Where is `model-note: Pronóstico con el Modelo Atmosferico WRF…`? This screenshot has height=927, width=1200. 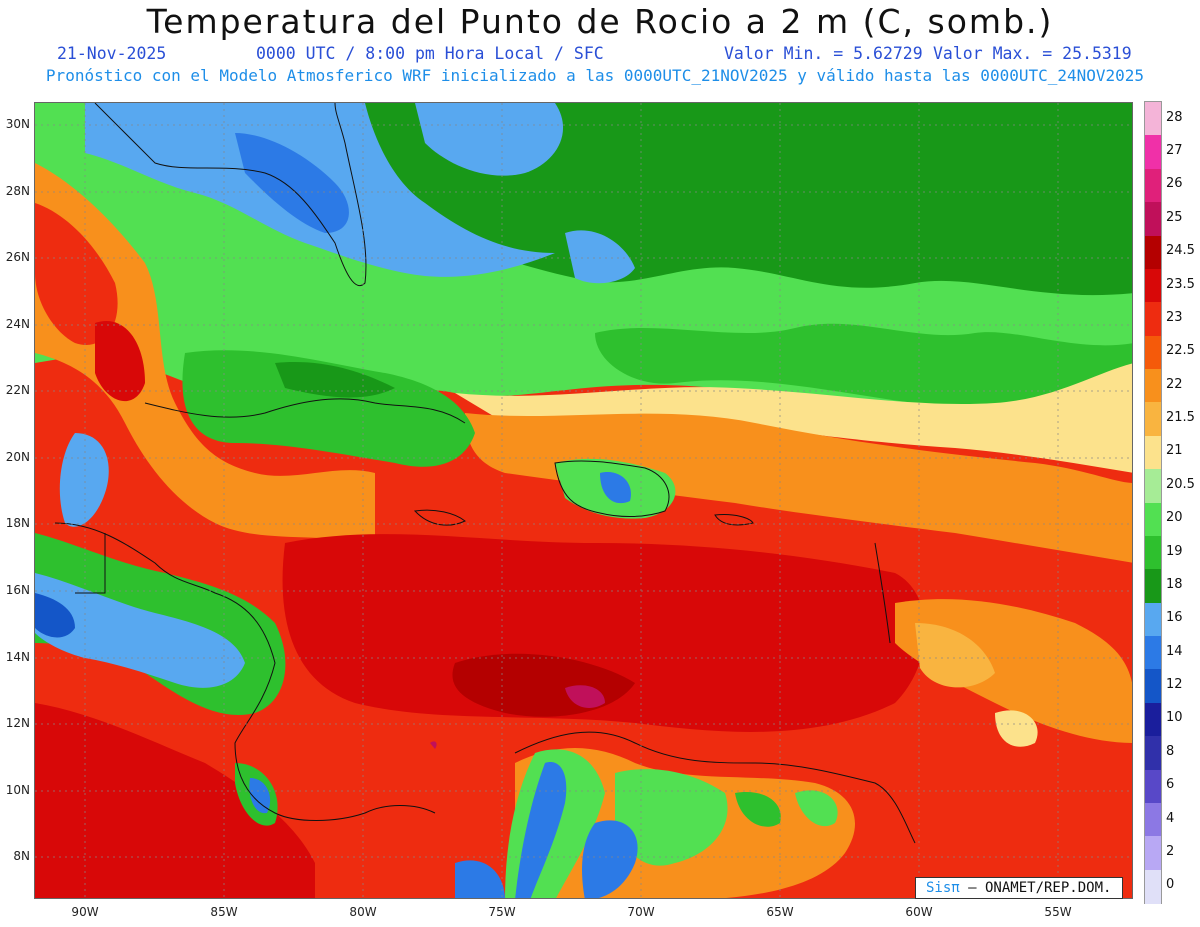
model-note: Pronóstico con el Modelo Atmosferico WRF… is located at coordinates (595, 75).